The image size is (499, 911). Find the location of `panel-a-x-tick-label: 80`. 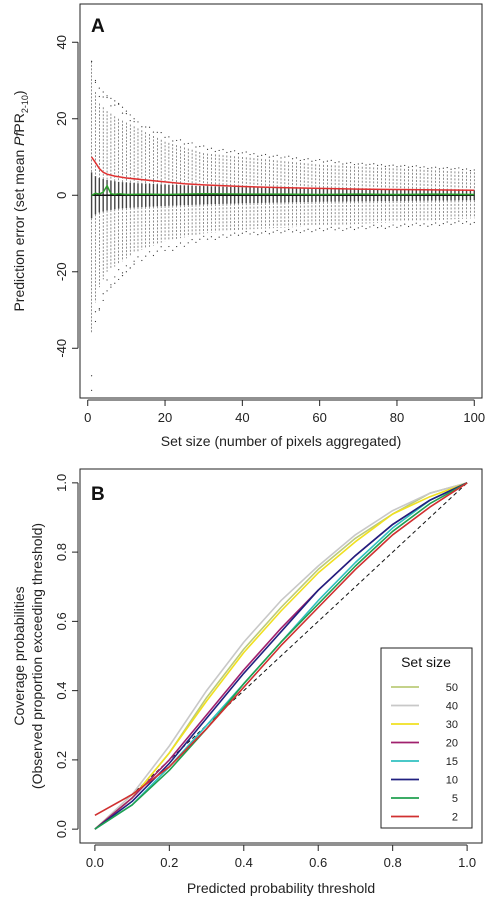

panel-a-x-tick-label: 80 is located at coordinates (397, 417).